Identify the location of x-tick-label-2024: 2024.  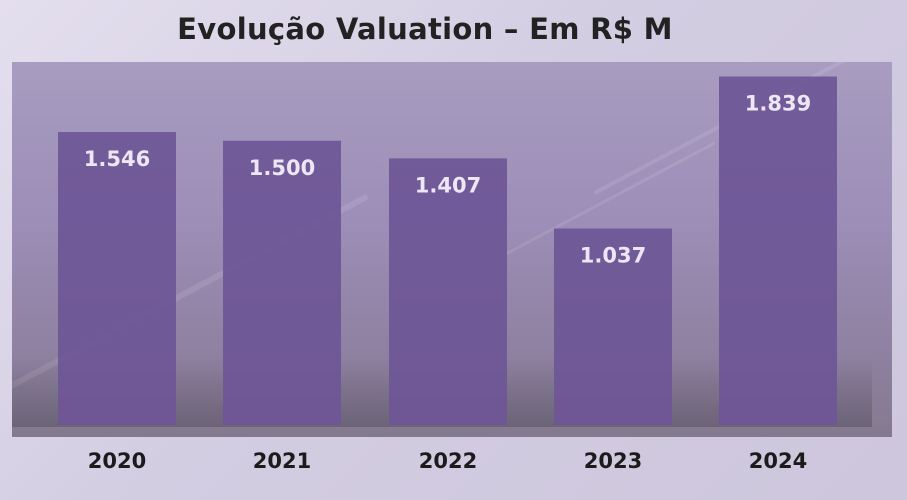
(778, 461).